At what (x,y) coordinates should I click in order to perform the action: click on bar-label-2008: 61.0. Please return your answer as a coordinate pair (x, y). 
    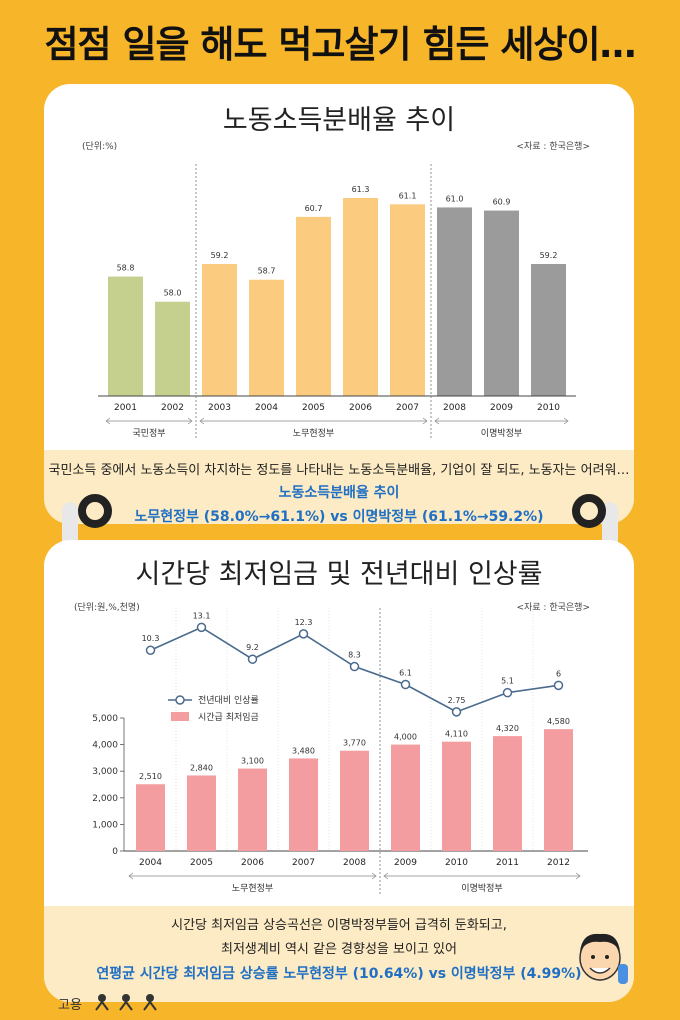
    Looking at the image, I should click on (455, 198).